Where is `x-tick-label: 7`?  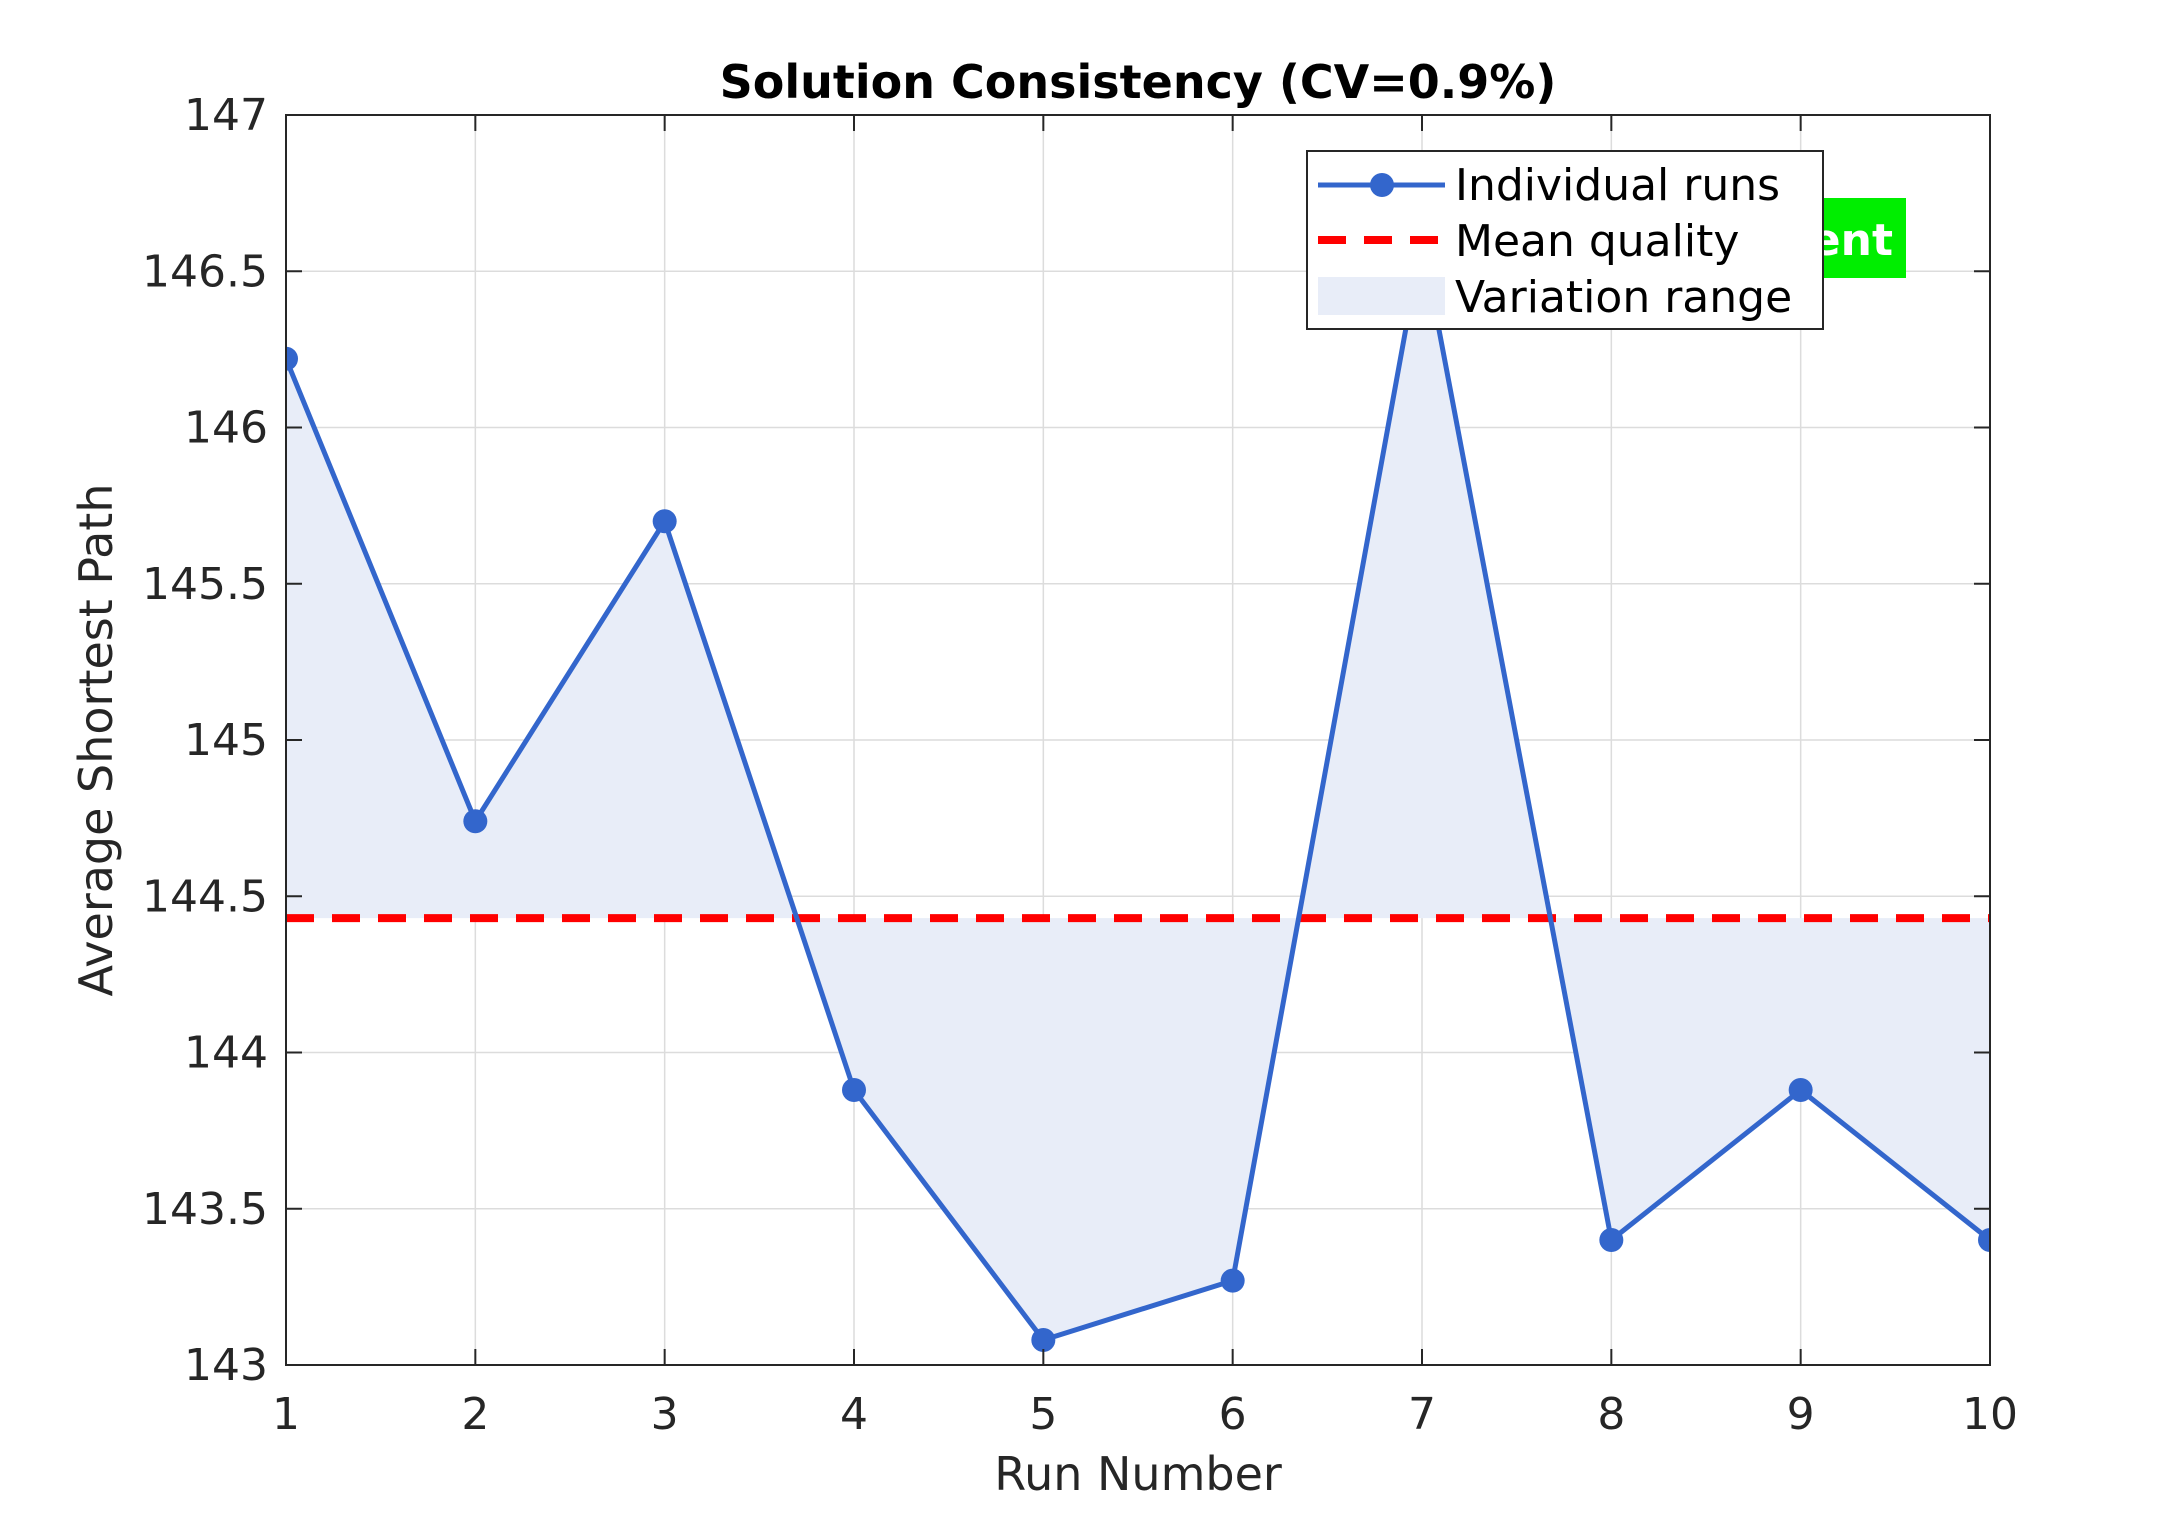 x-tick-label: 7 is located at coordinates (1422, 1414).